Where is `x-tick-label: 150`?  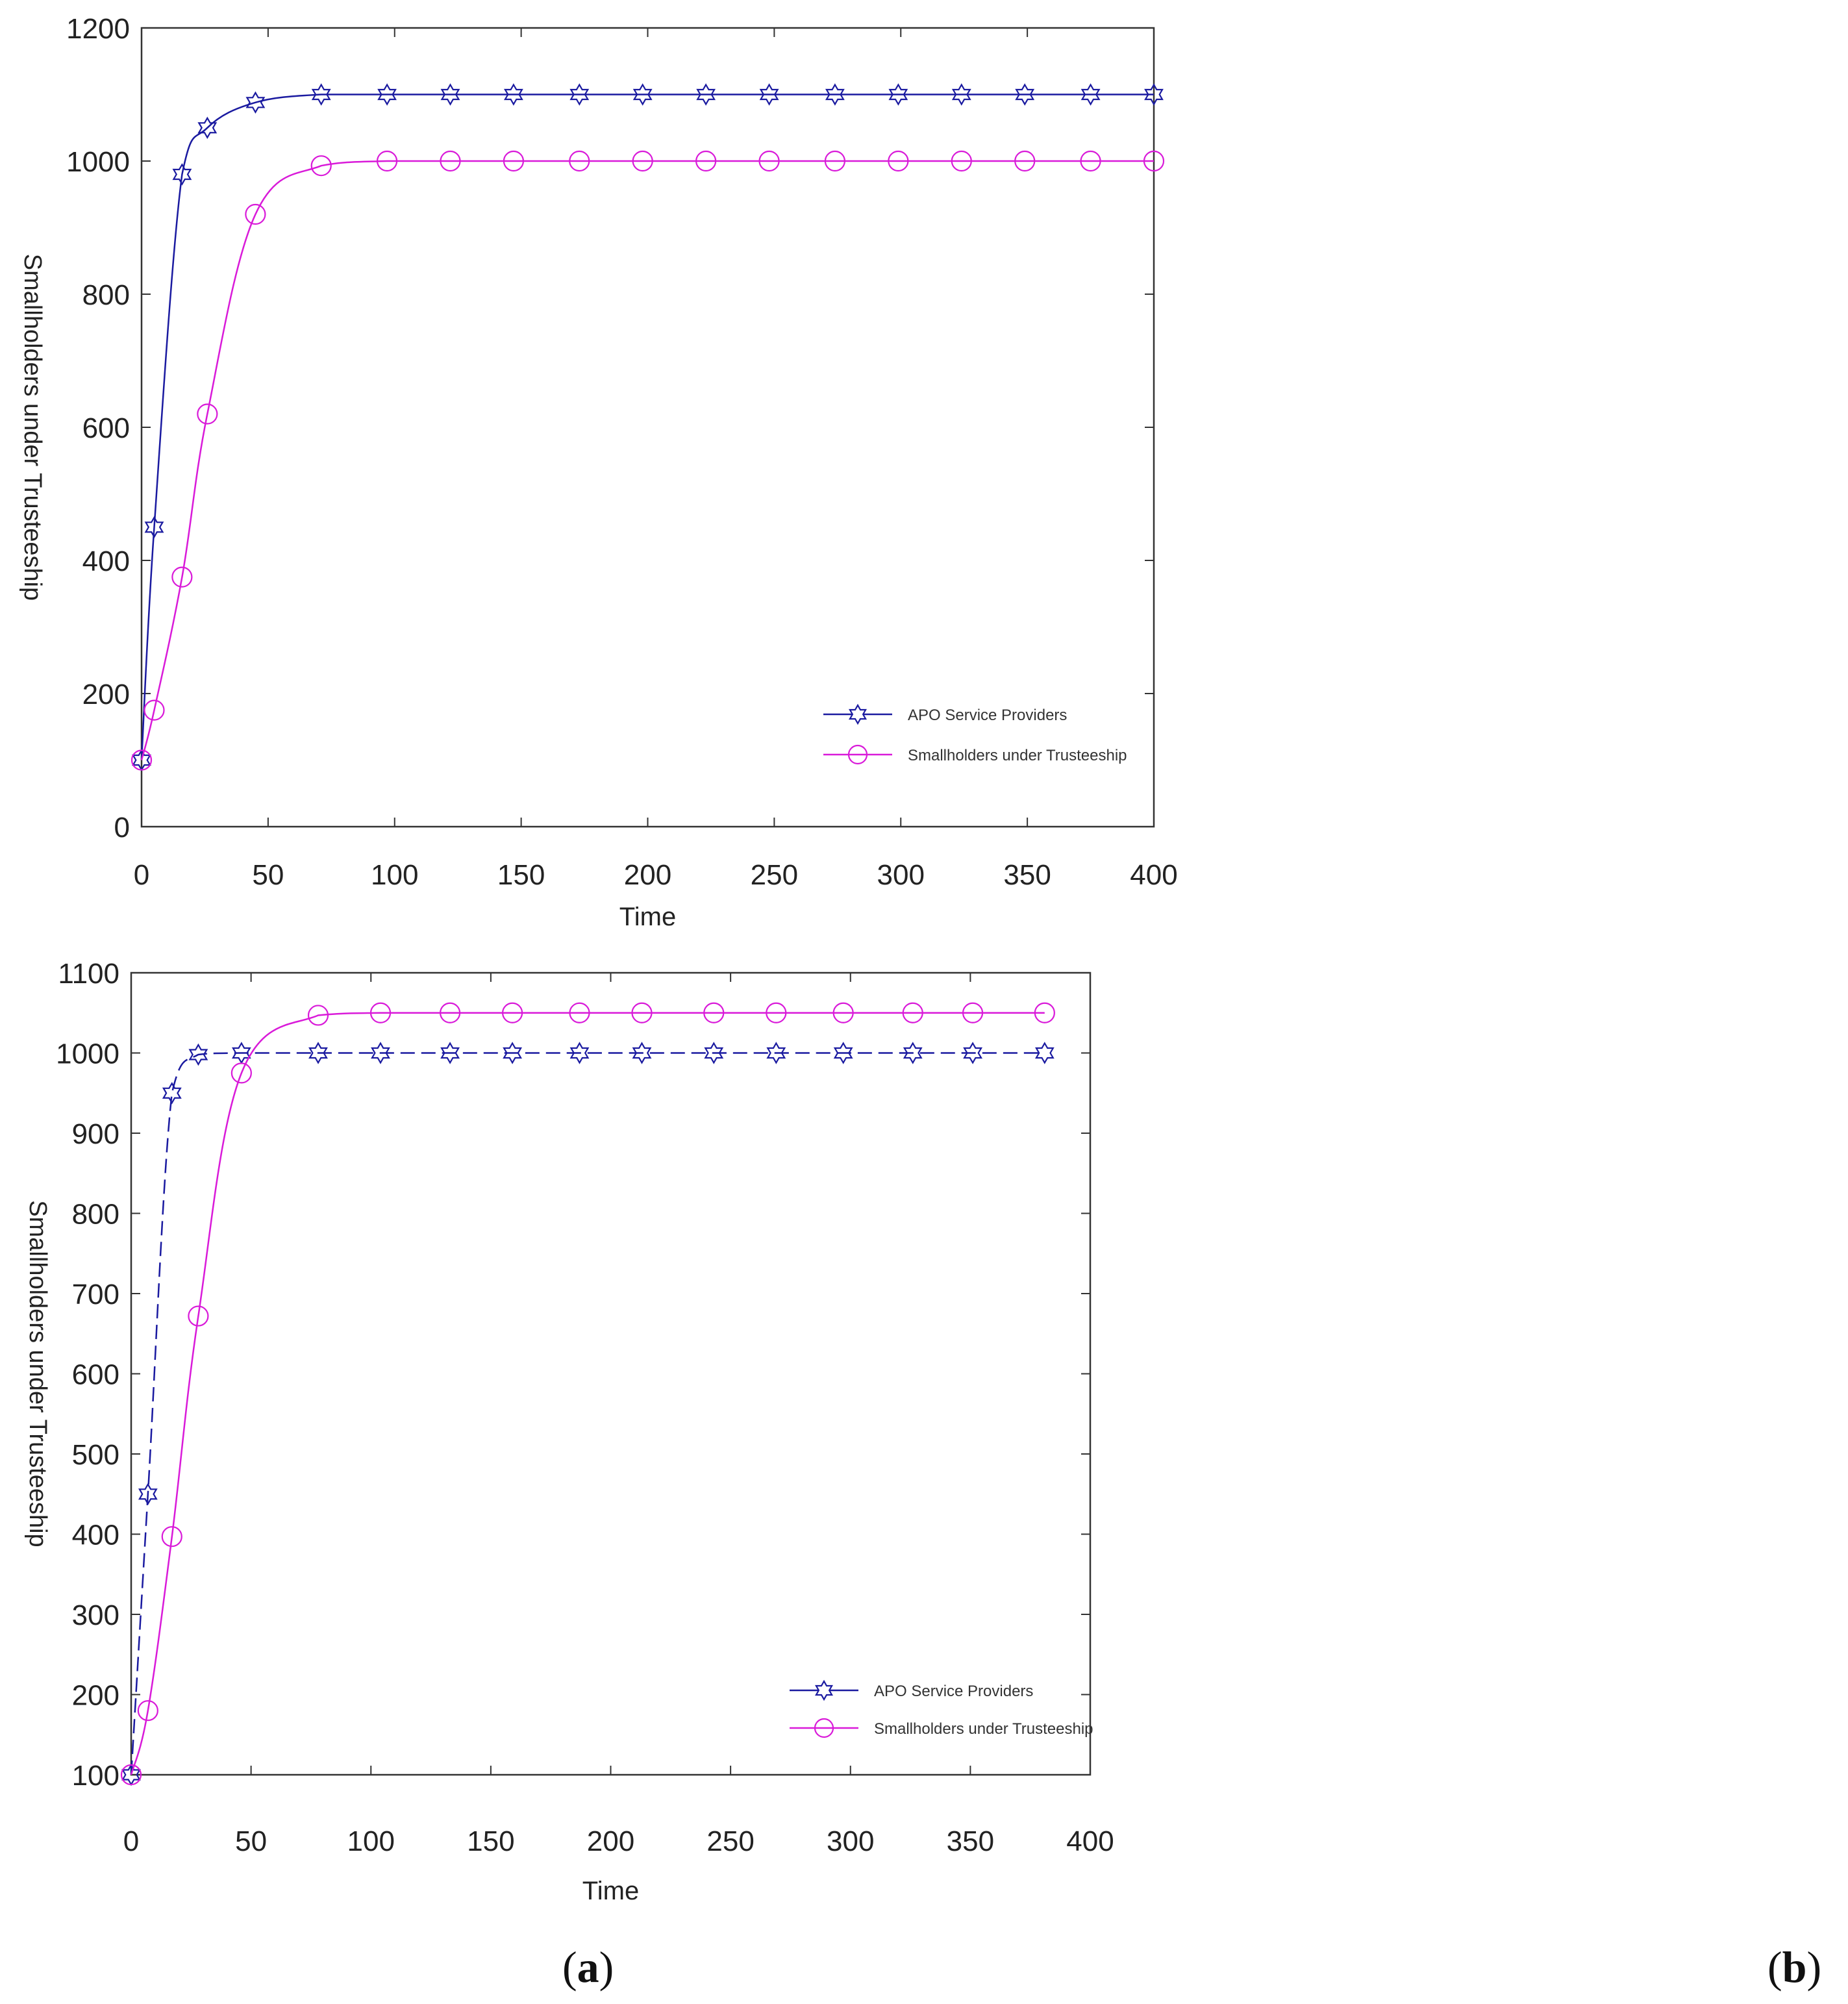 x-tick-label: 150 is located at coordinates (491, 1841).